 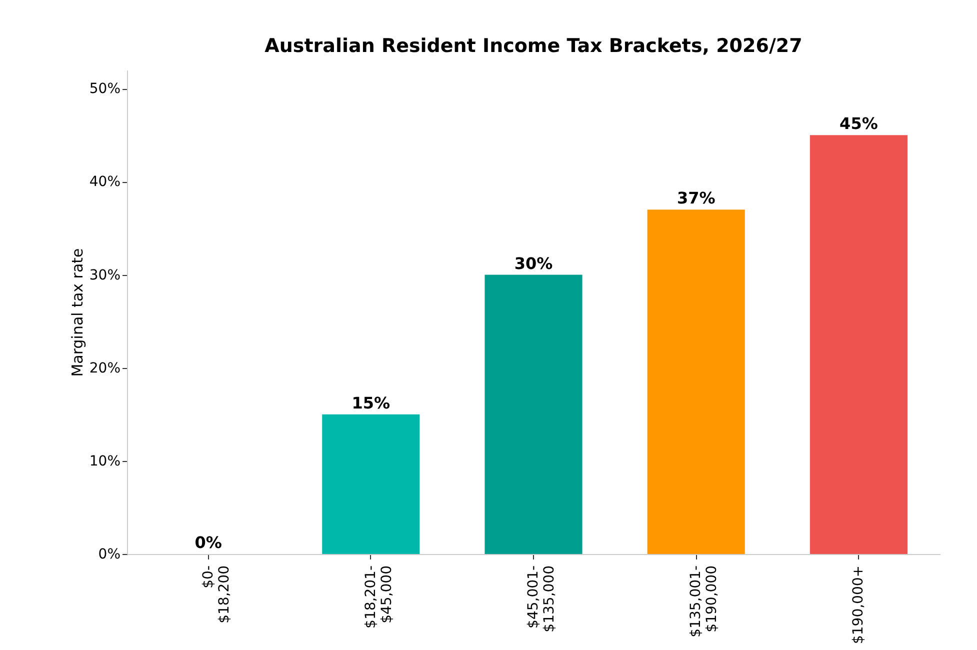 I want to click on x-tick-label: $18,201- $45,000, so click(x=378, y=597).